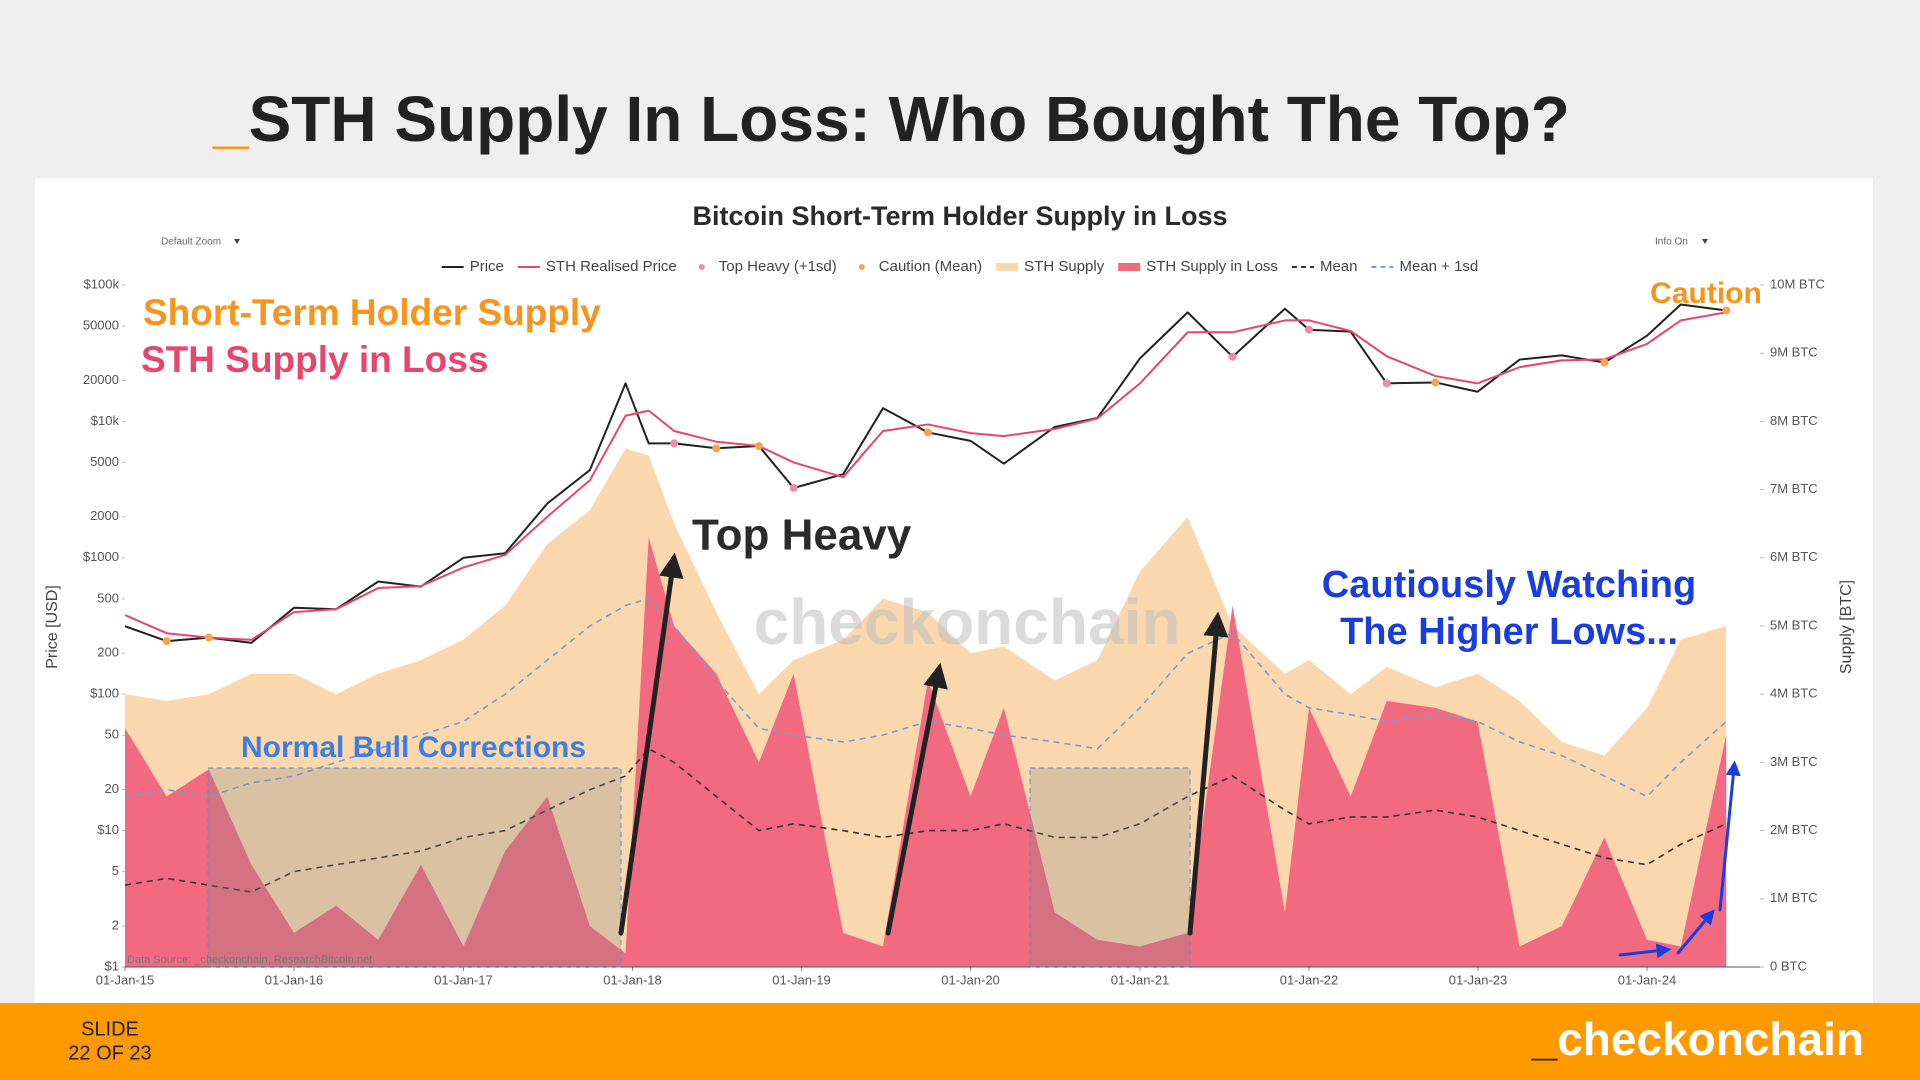 The height and width of the screenshot is (1080, 1920). Describe the element at coordinates (909, 119) in the screenshot. I see `title-text: STH Supply In Loss: Who Bought The Top?` at that location.